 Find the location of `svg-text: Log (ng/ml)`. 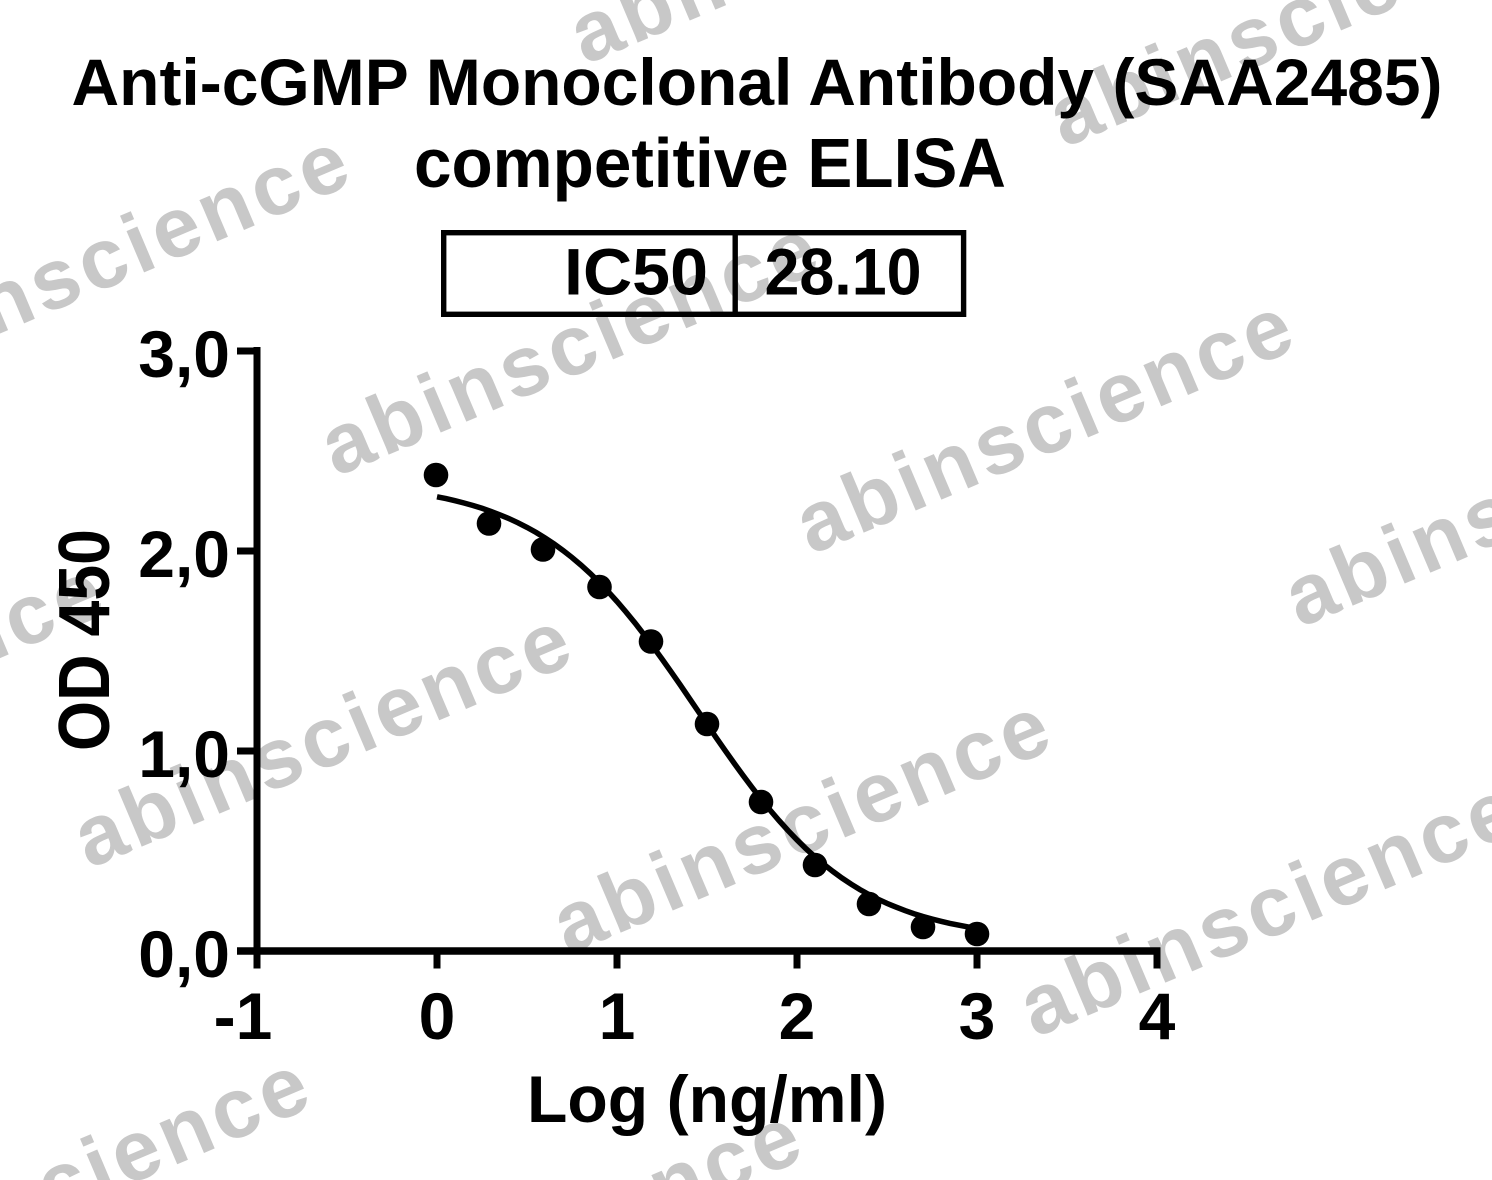

svg-text: Log (ng/ml) is located at coordinates (707, 1099).